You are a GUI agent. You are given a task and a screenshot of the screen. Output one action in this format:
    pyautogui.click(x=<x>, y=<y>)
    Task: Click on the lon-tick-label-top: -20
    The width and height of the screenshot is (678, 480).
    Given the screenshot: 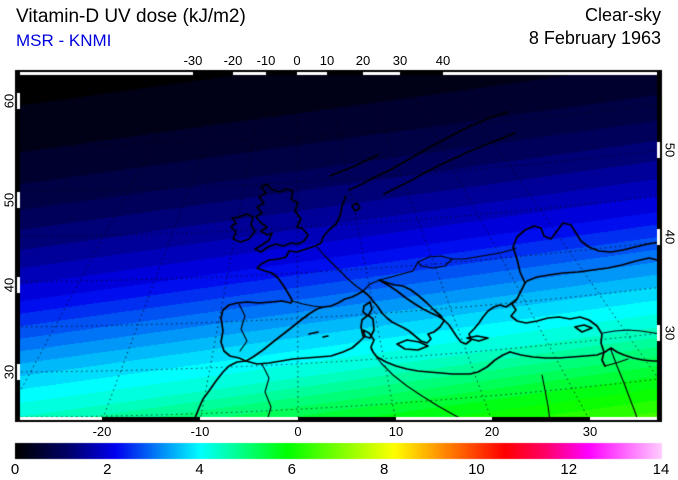 What is the action you would take?
    pyautogui.click(x=233, y=60)
    